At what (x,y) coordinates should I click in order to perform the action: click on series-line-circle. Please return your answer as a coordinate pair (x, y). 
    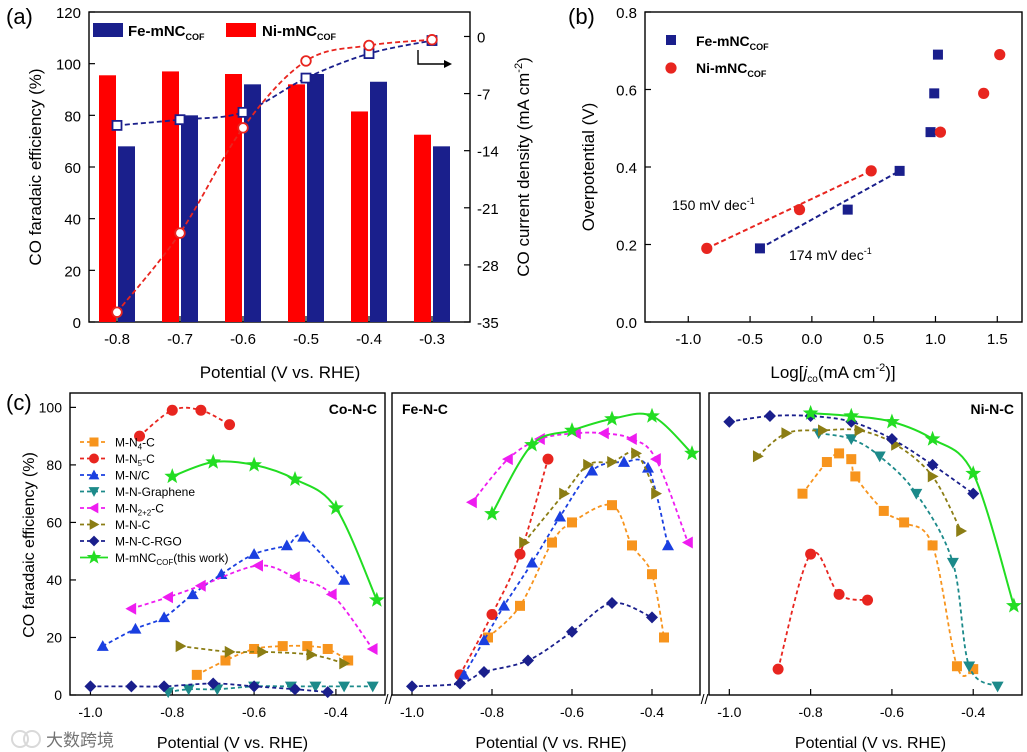
    Looking at the image, I should click on (184, 421).